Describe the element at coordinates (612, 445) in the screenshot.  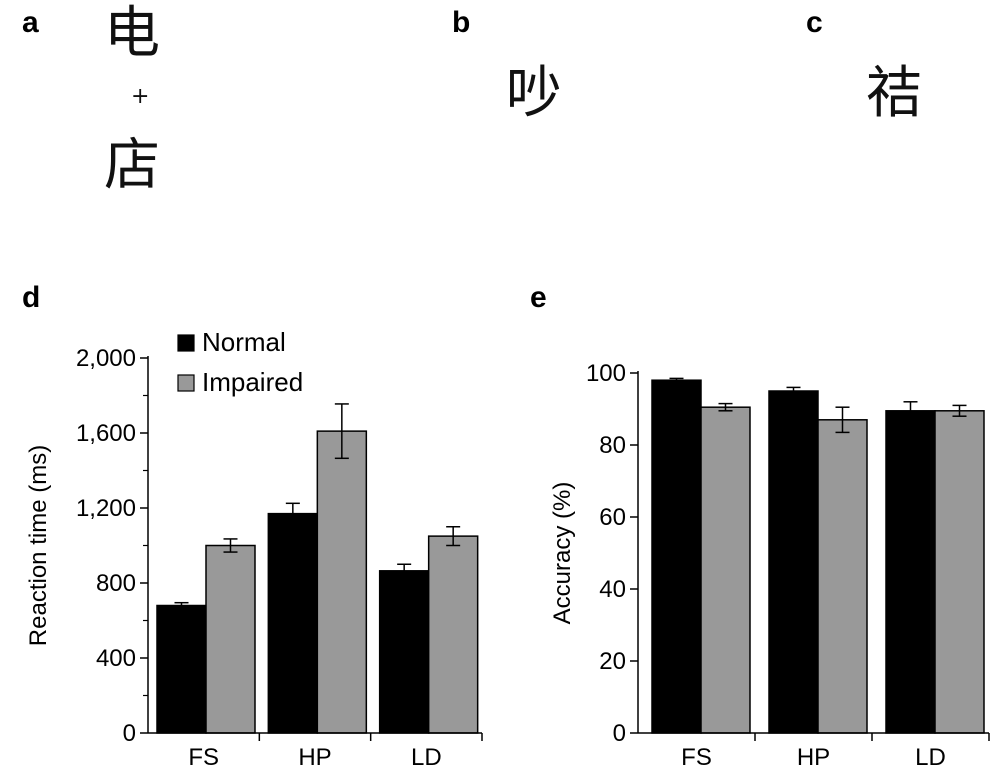
I see `y-tick-label: 80` at that location.